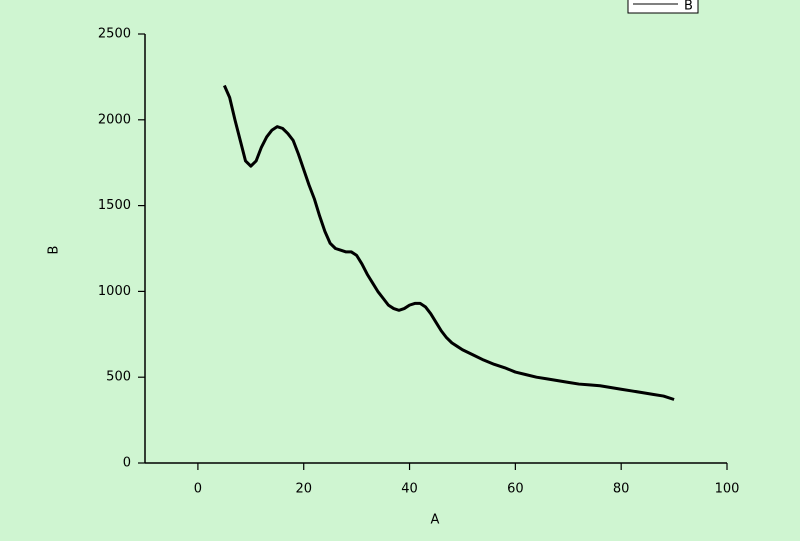 This screenshot has height=541, width=800. What do you see at coordinates (118, 377) in the screenshot?
I see `y-tick-label: 500` at bounding box center [118, 377].